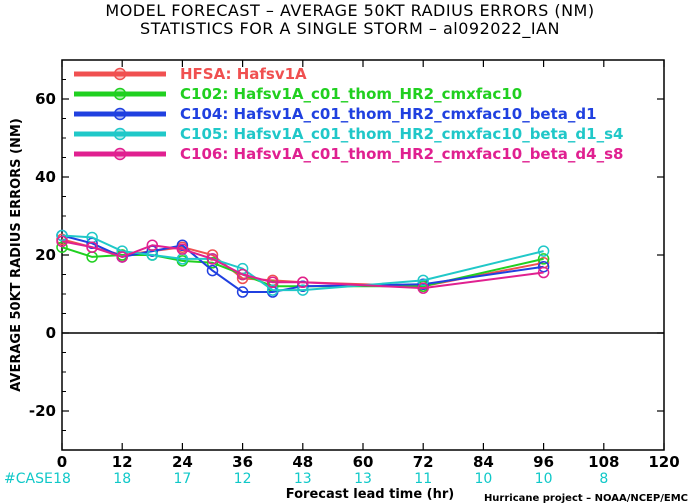 This screenshot has width=700, height=504. What do you see at coordinates (603, 462) in the screenshot?
I see `x-tick-label: 108` at bounding box center [603, 462].